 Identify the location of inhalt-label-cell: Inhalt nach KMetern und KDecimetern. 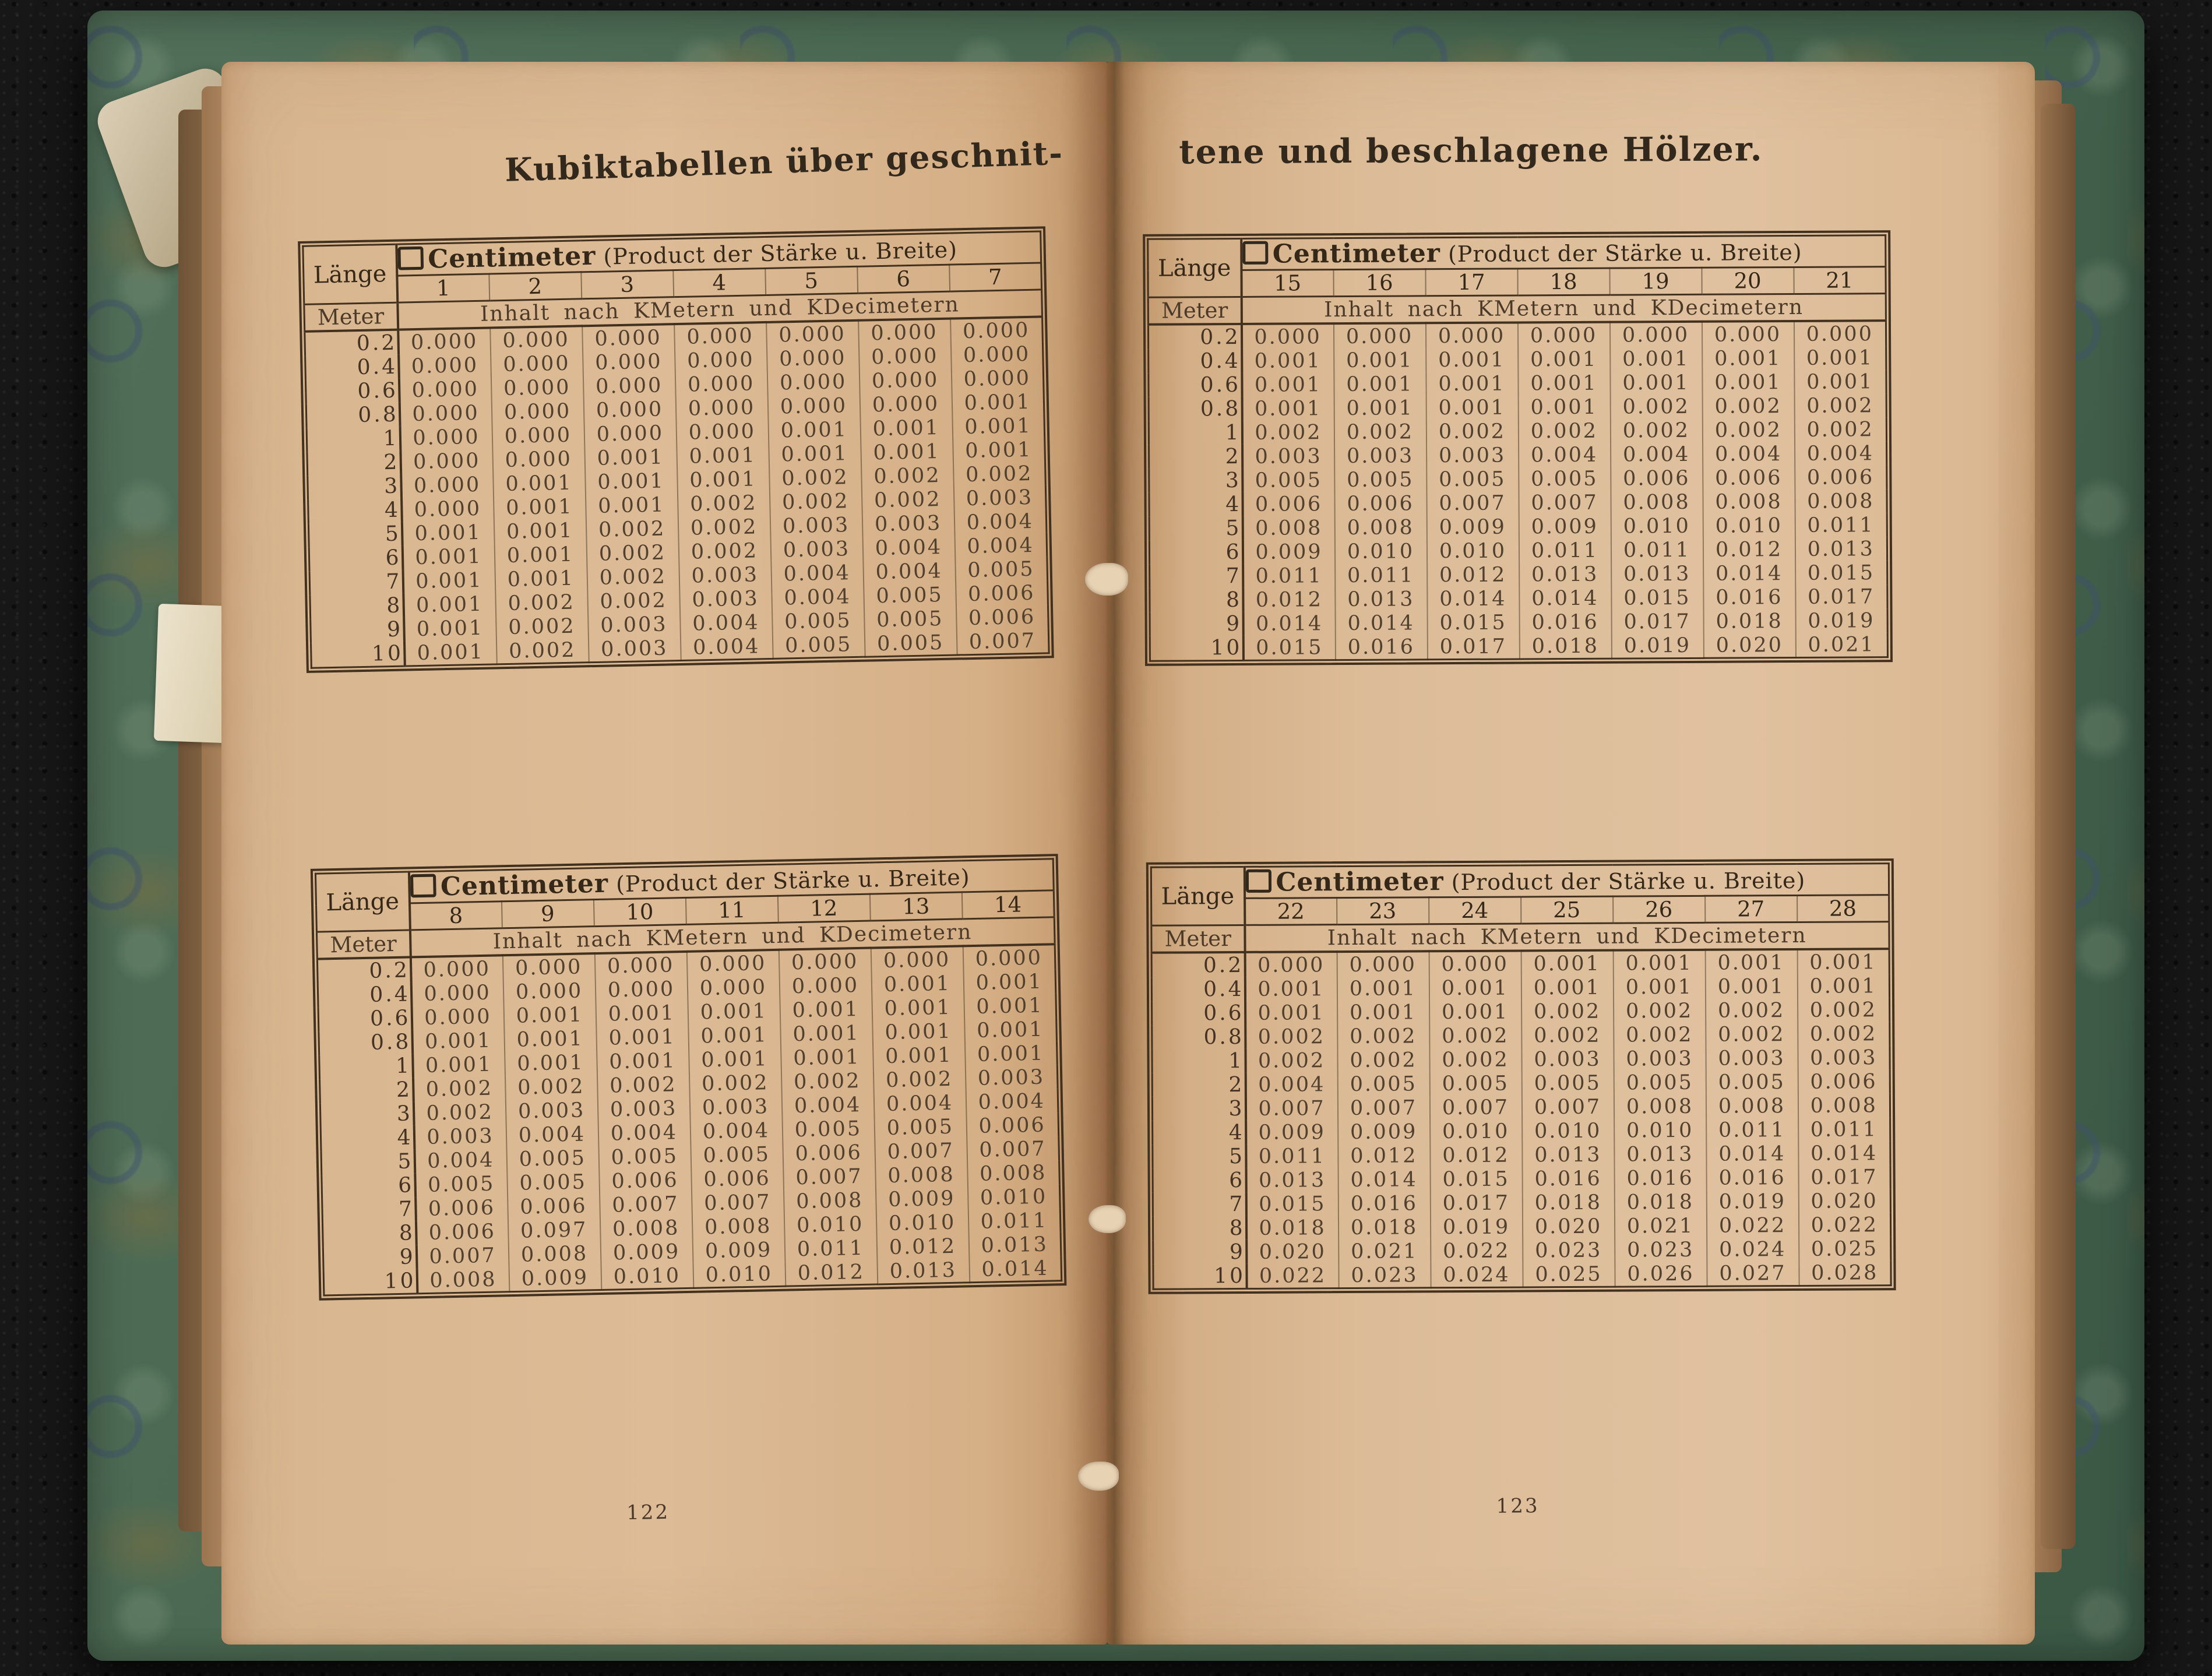
(1567, 936).